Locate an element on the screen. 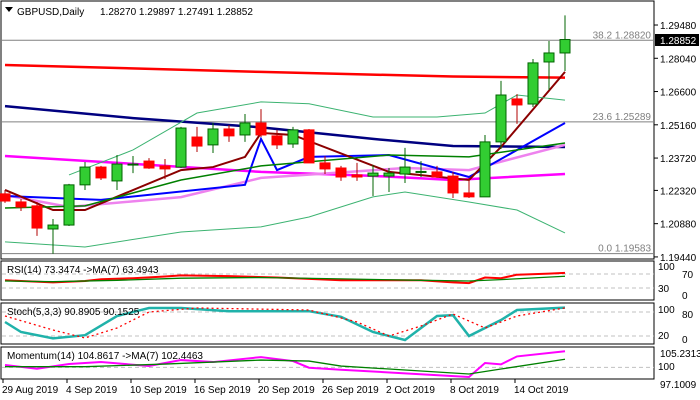  indicator-tick-label: 70 is located at coordinates (688, 275).